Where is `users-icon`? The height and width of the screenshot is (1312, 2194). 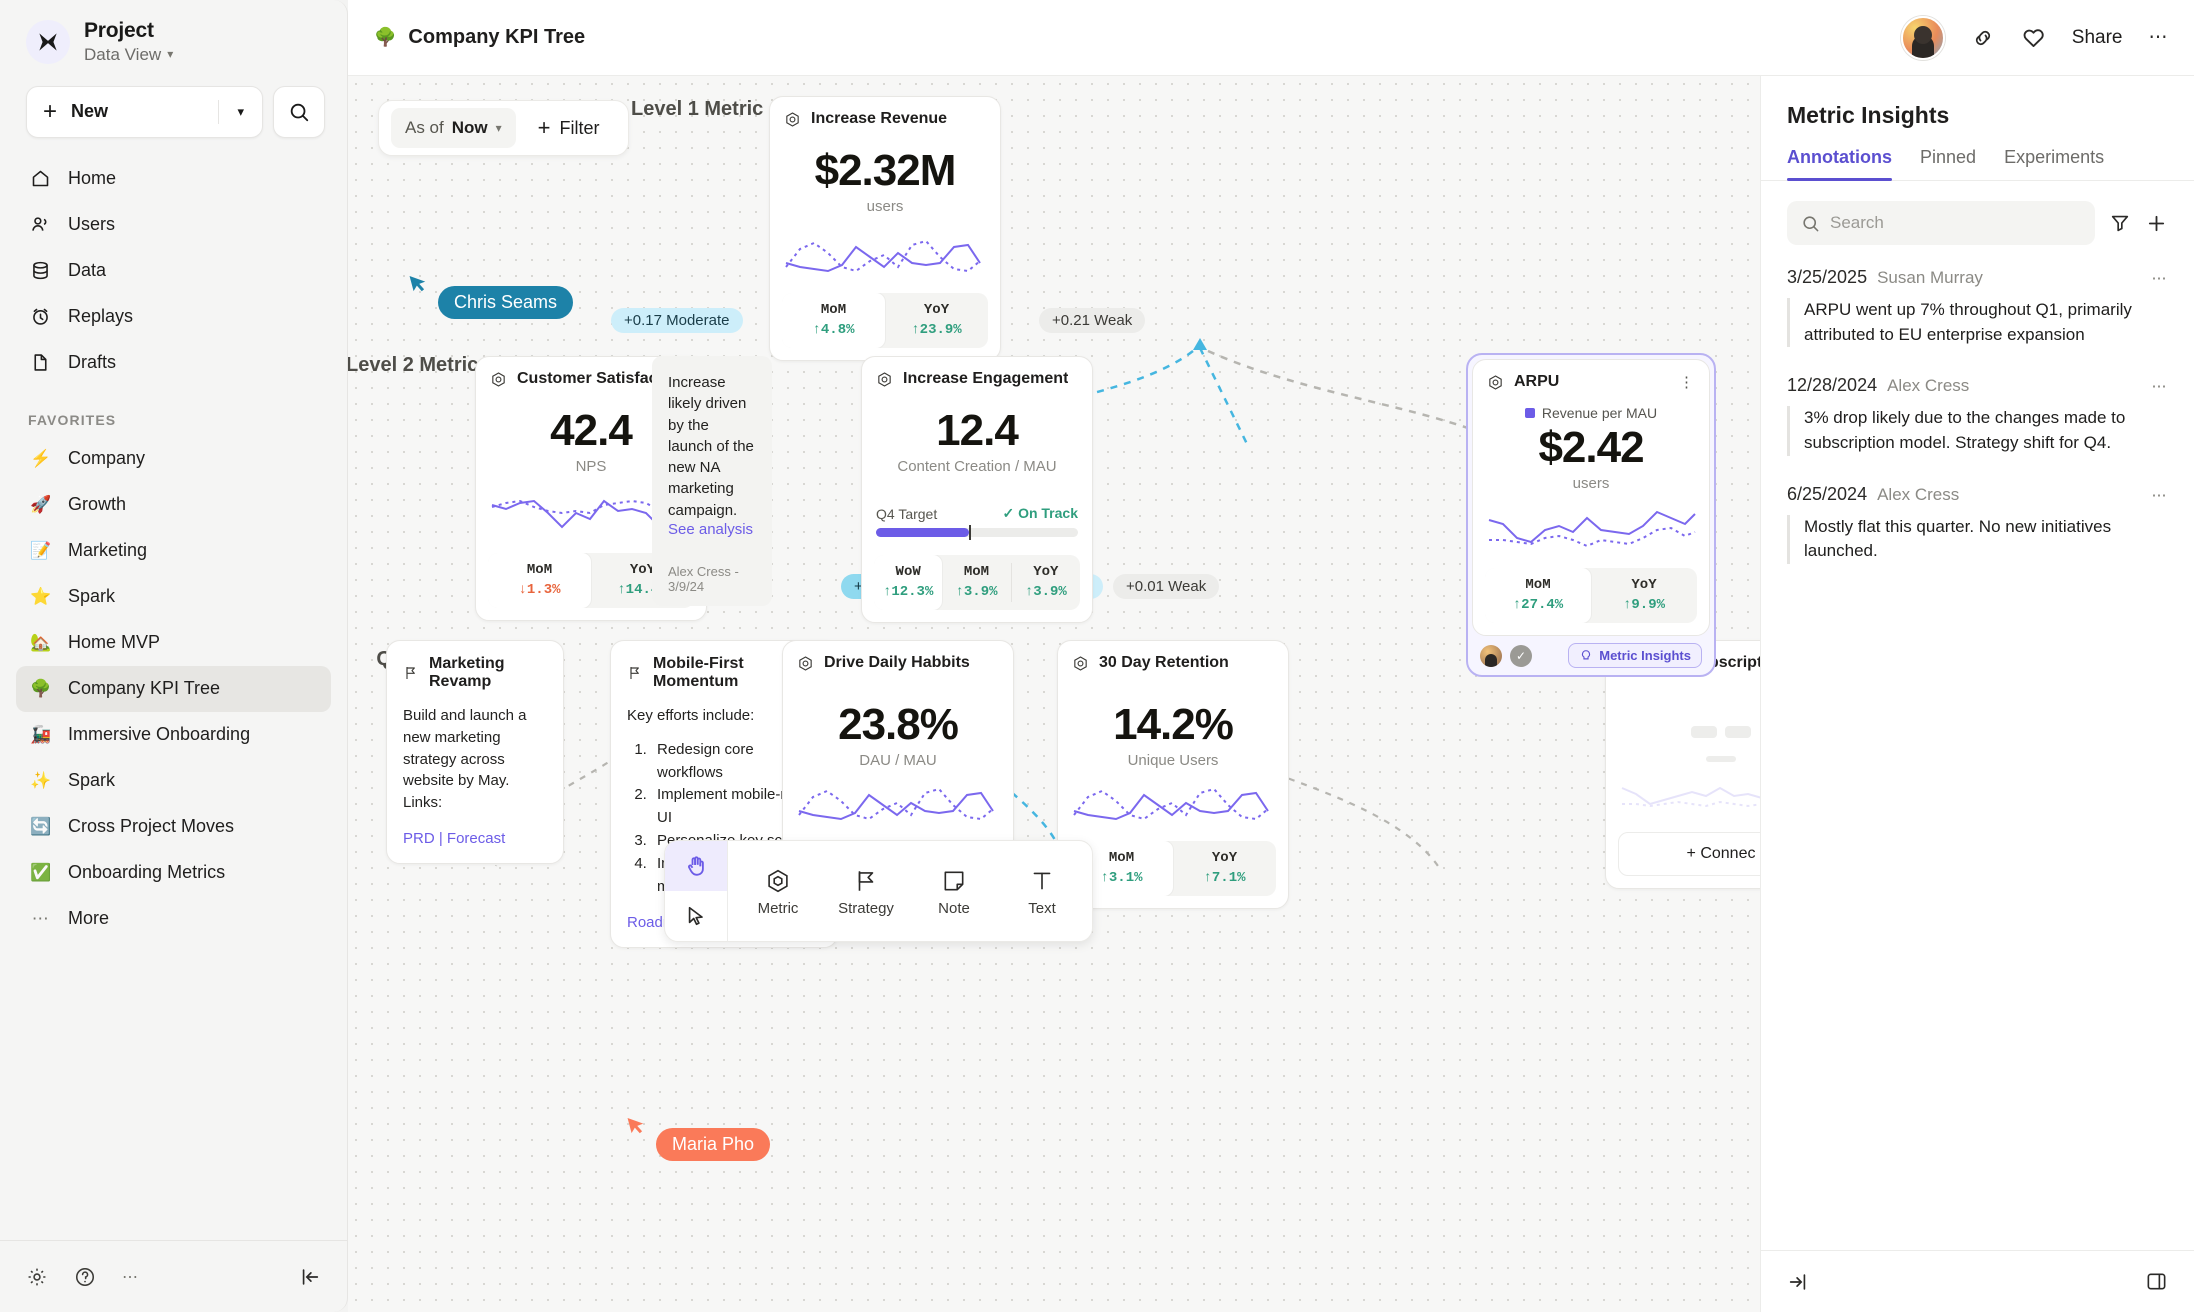
users-icon is located at coordinates (40, 225).